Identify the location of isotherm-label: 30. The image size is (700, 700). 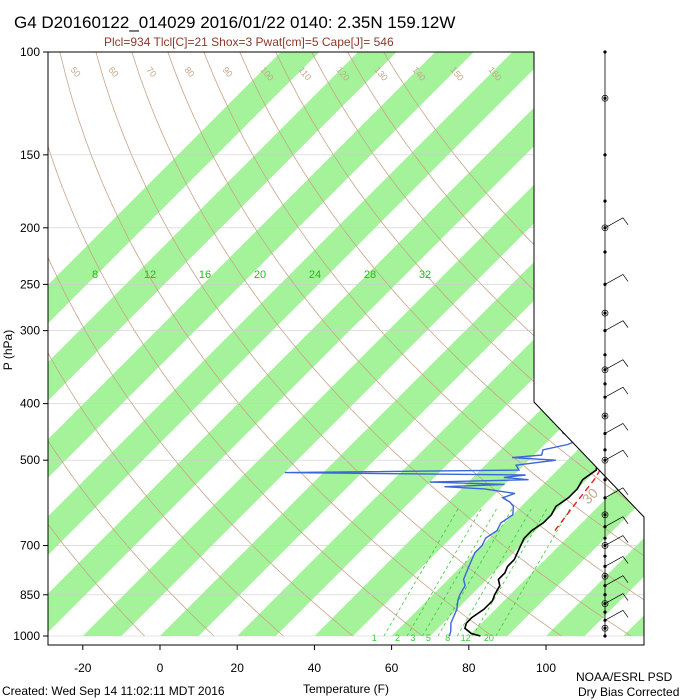
(590, 496).